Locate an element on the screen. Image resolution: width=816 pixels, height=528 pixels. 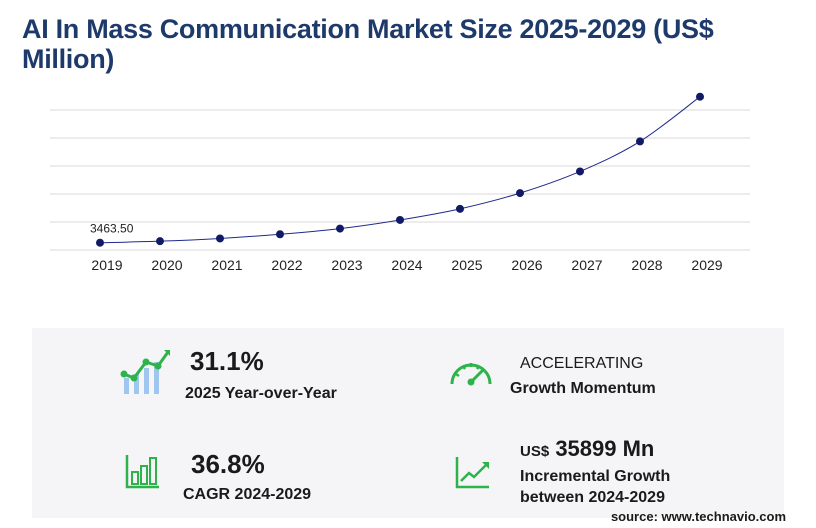
line-growth-icon is located at coordinates (472, 473).